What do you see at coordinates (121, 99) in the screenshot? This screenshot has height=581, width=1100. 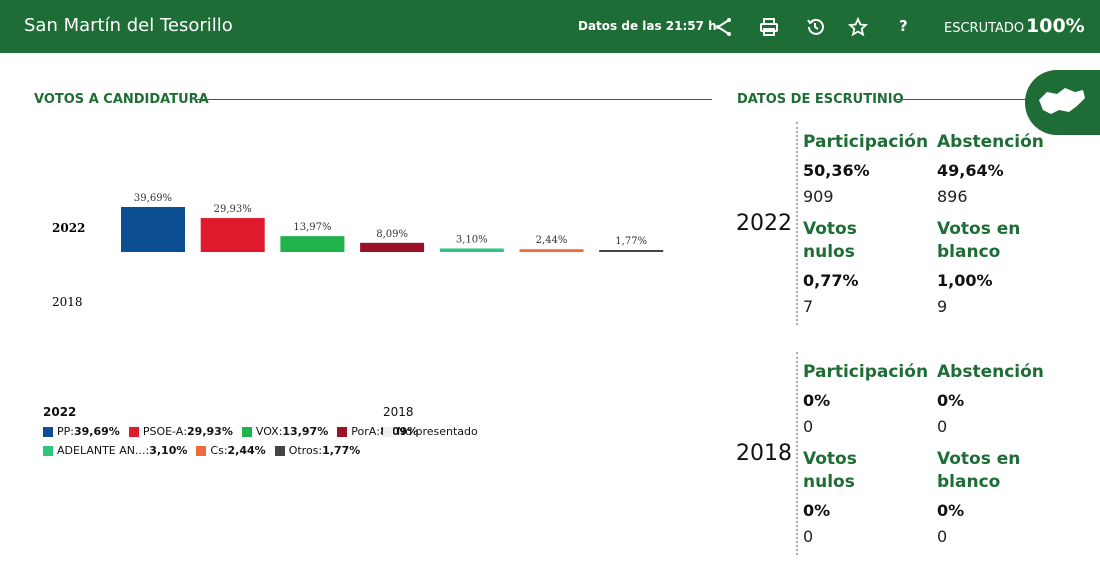 I see `section-title: VOTOS A CANDIDATURA` at bounding box center [121, 99].